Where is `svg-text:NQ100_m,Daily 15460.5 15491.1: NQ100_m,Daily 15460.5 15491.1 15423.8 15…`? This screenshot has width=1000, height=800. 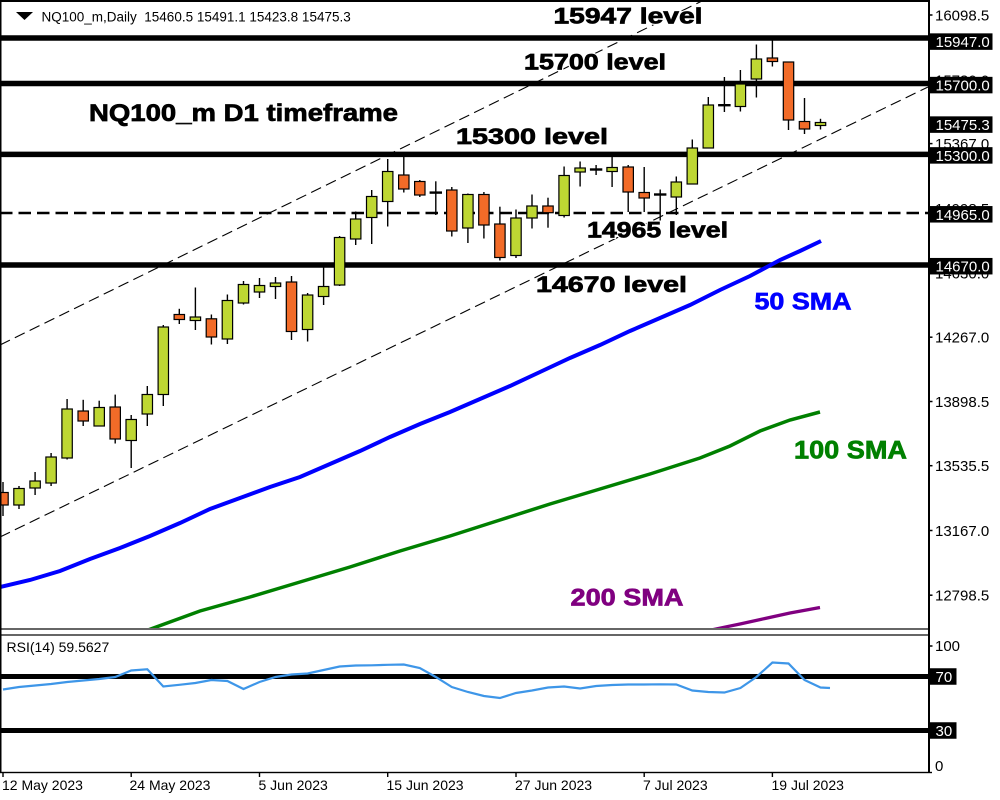
svg-text:NQ100_m,Daily 15460.5 15491.1: NQ100_m,Daily 15460.5 15491.1 15423.8 15… is located at coordinates (196, 16).